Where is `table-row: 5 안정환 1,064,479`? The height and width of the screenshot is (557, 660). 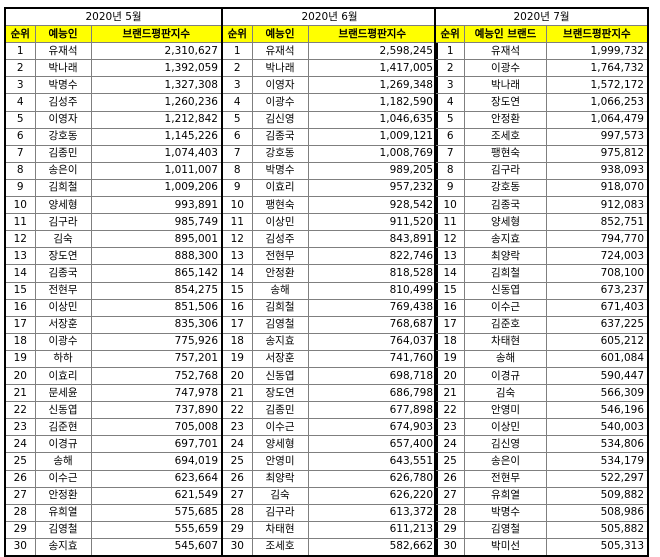
table-row: 5 안정환 1,064,479 is located at coordinates (541, 119).